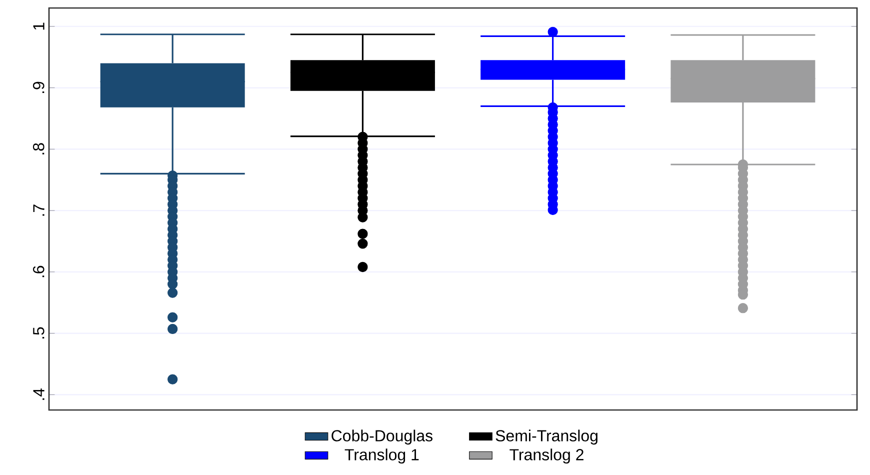 The width and height of the screenshot is (870, 475). What do you see at coordinates (38, 332) in the screenshot?
I see `y-tick-label: .5` at bounding box center [38, 332].